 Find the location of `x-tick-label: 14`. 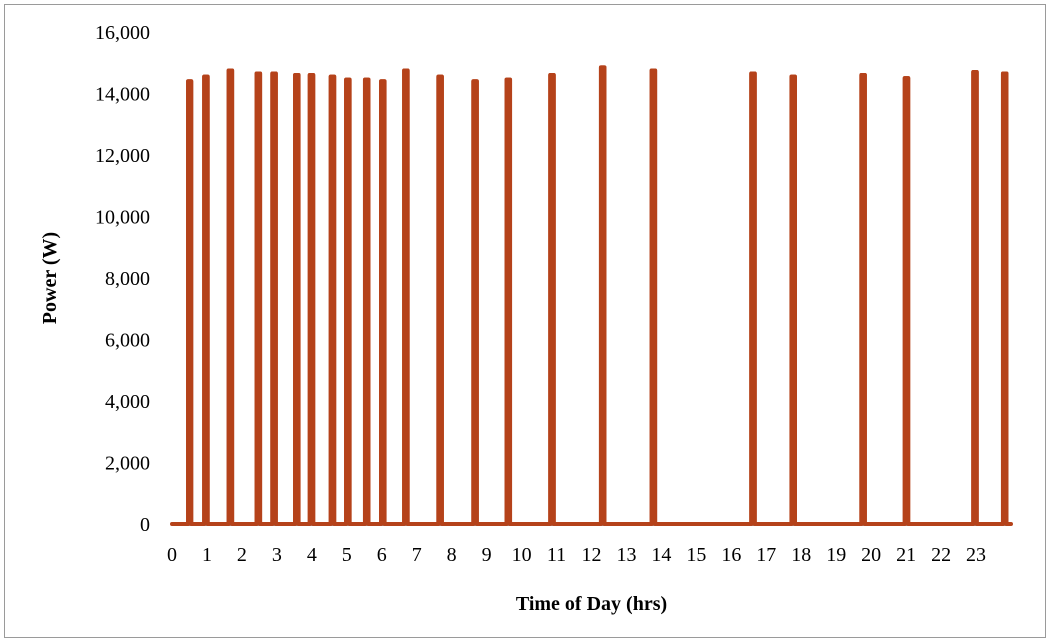

x-tick-label: 14 is located at coordinates (661, 555).